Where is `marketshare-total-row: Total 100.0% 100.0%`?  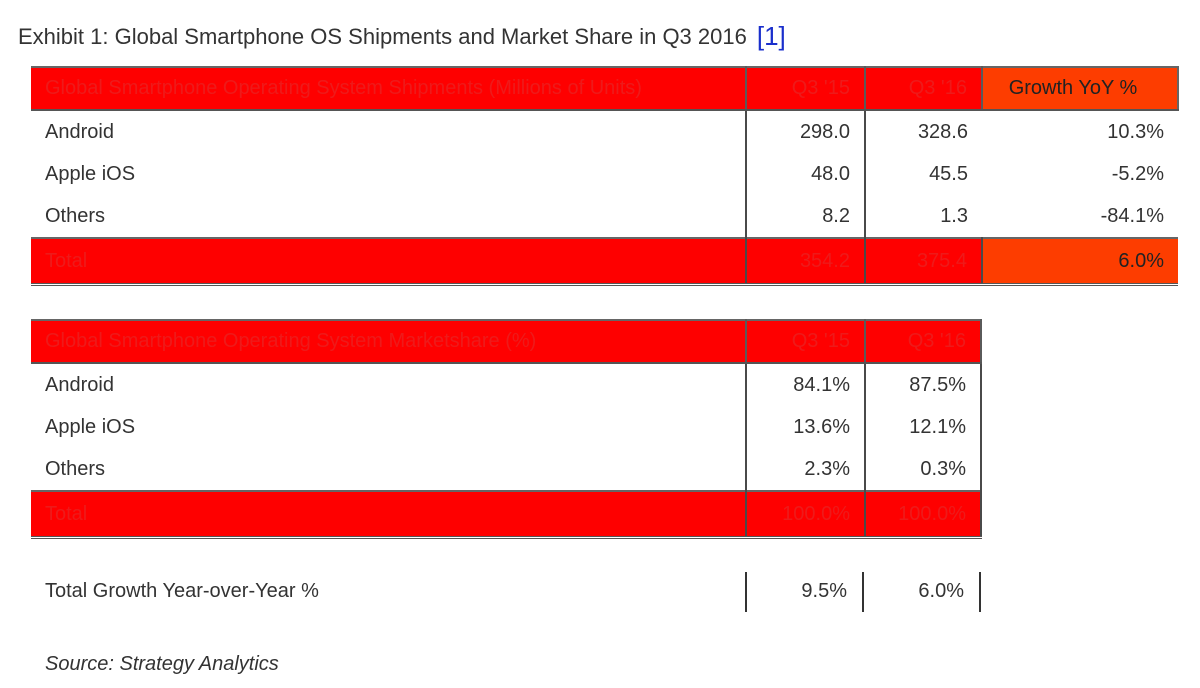
marketshare-total-row: Total 100.0% 100.0% is located at coordinates (506, 514).